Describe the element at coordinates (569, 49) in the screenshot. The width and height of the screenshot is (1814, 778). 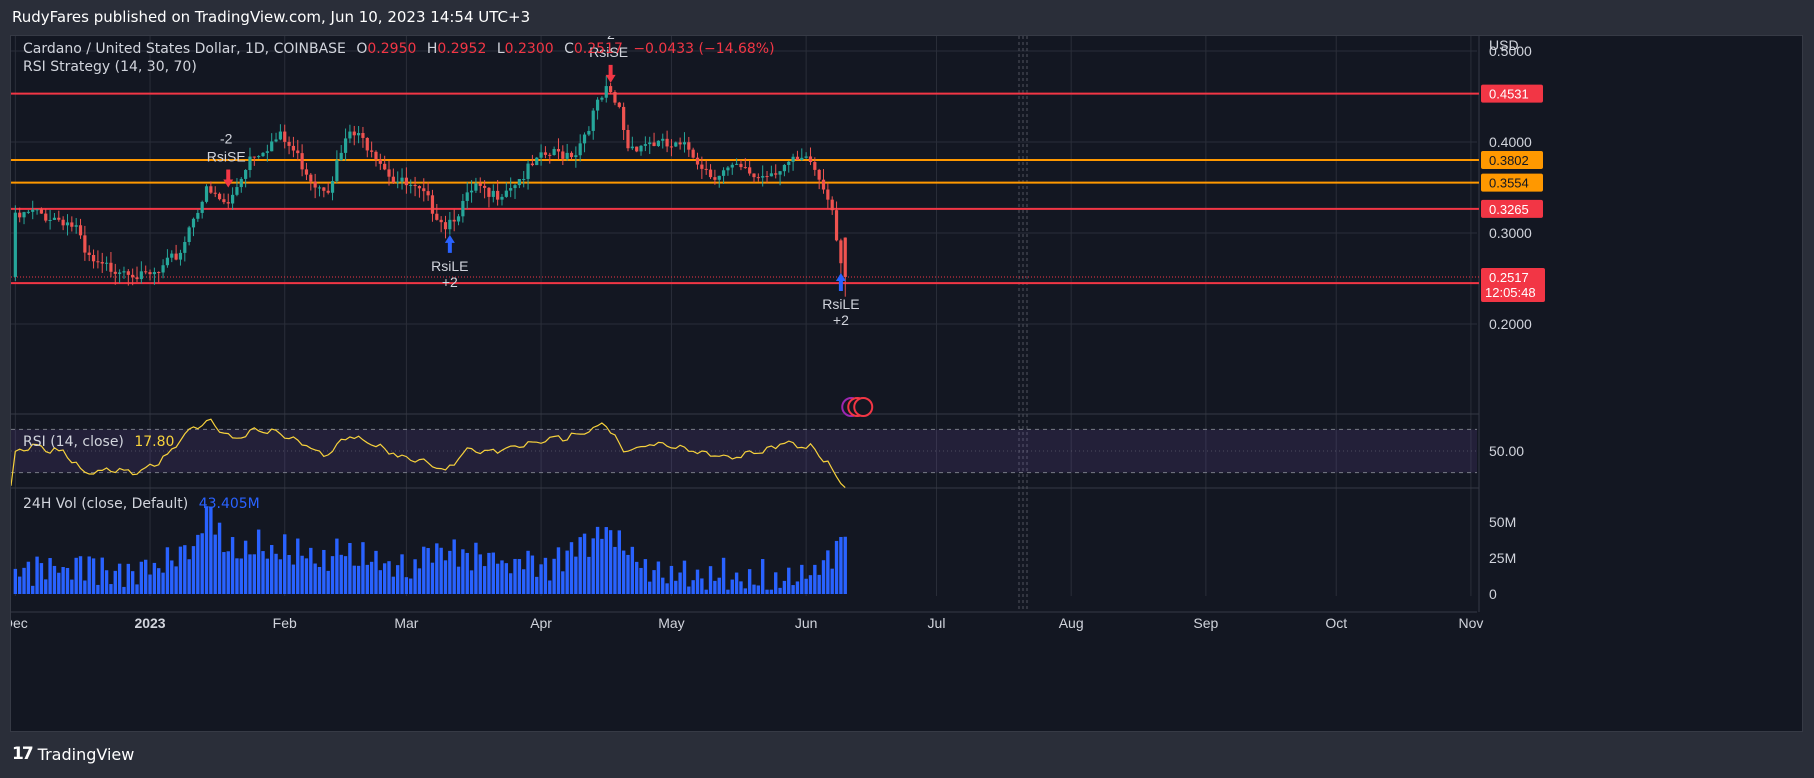
I see `close-label: C` at that location.